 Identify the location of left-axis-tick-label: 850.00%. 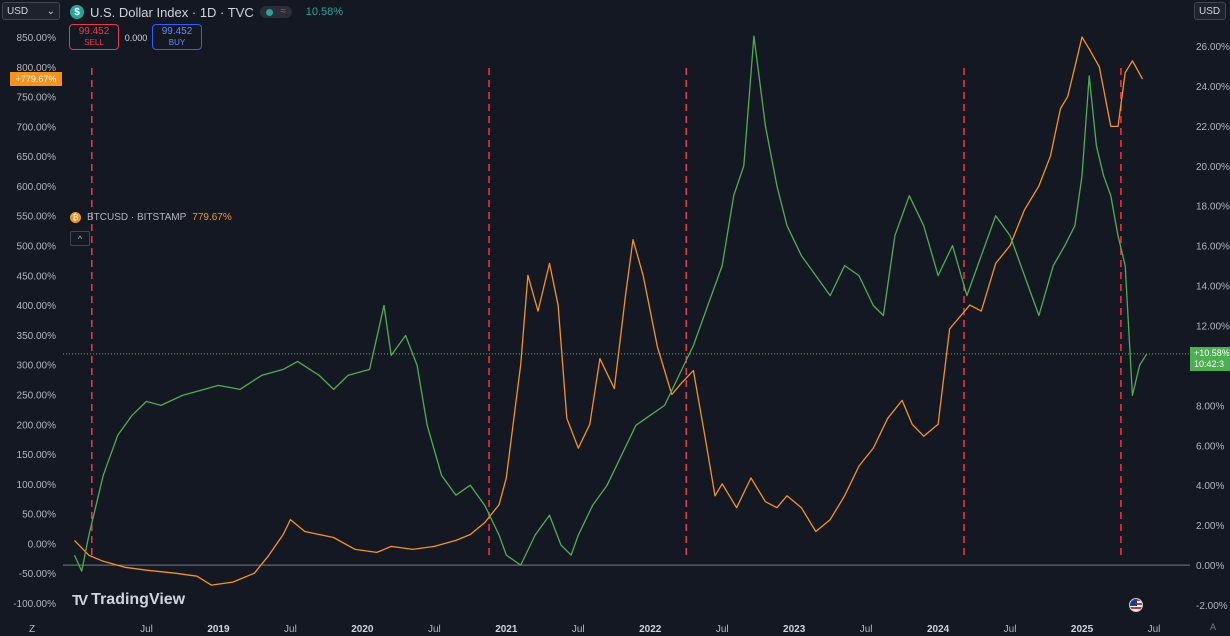
(37, 38).